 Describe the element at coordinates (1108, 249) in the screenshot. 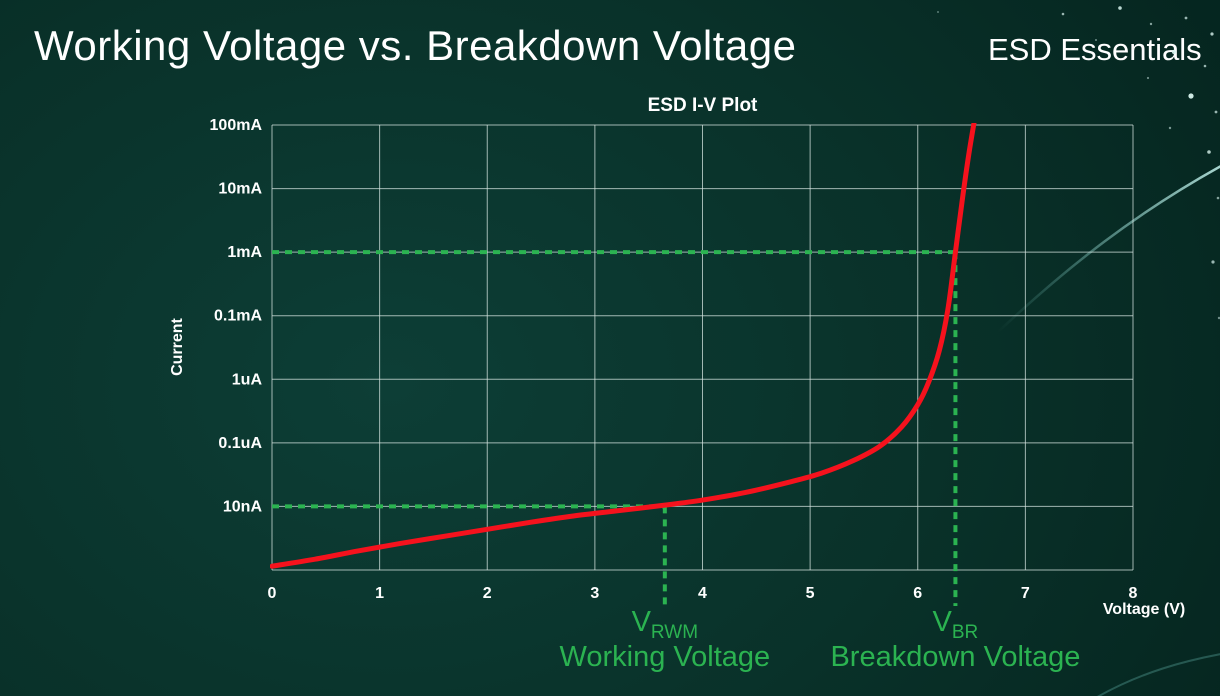

I see `decor-arc-top-right` at that location.